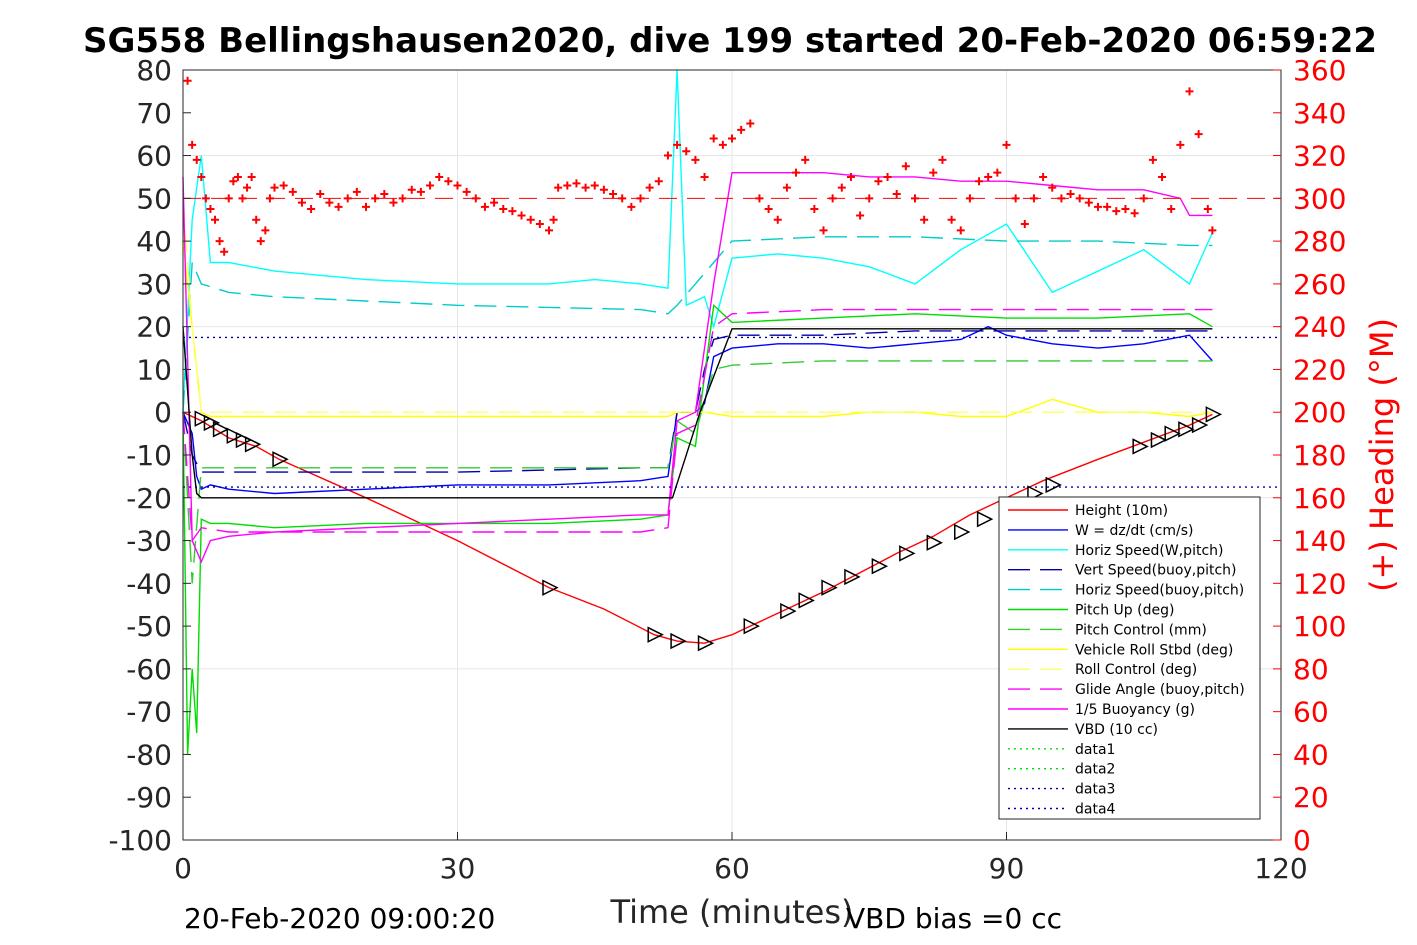 The height and width of the screenshot is (945, 1417). What do you see at coordinates (149, 626) in the screenshot?
I see `y-tick-label: -50` at bounding box center [149, 626].